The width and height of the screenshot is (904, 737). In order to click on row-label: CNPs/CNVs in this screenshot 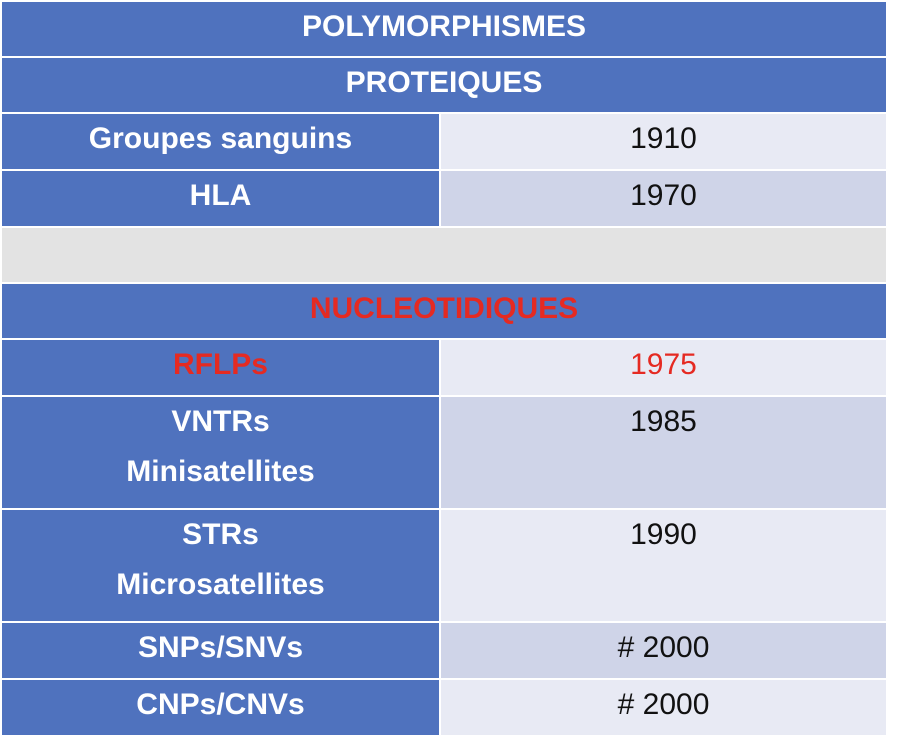, I will do `click(220, 707)`.